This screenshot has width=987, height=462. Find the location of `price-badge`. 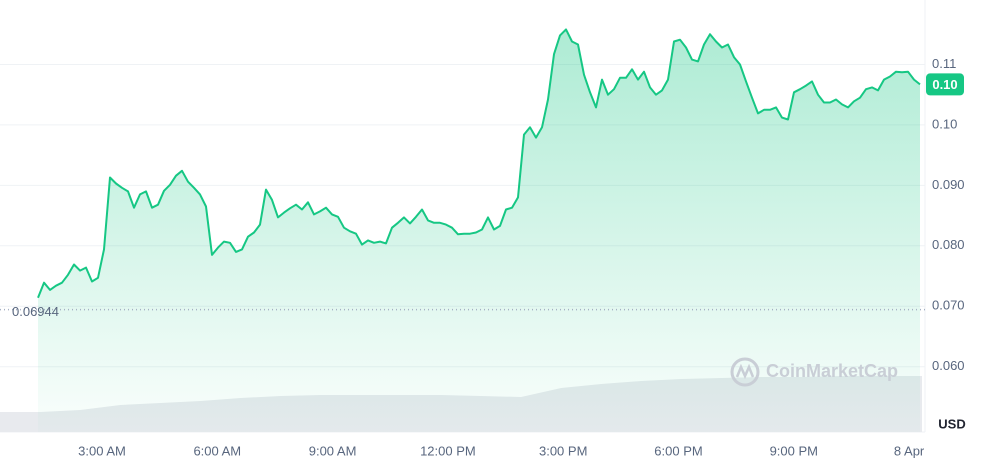

price-badge is located at coordinates (945, 84).